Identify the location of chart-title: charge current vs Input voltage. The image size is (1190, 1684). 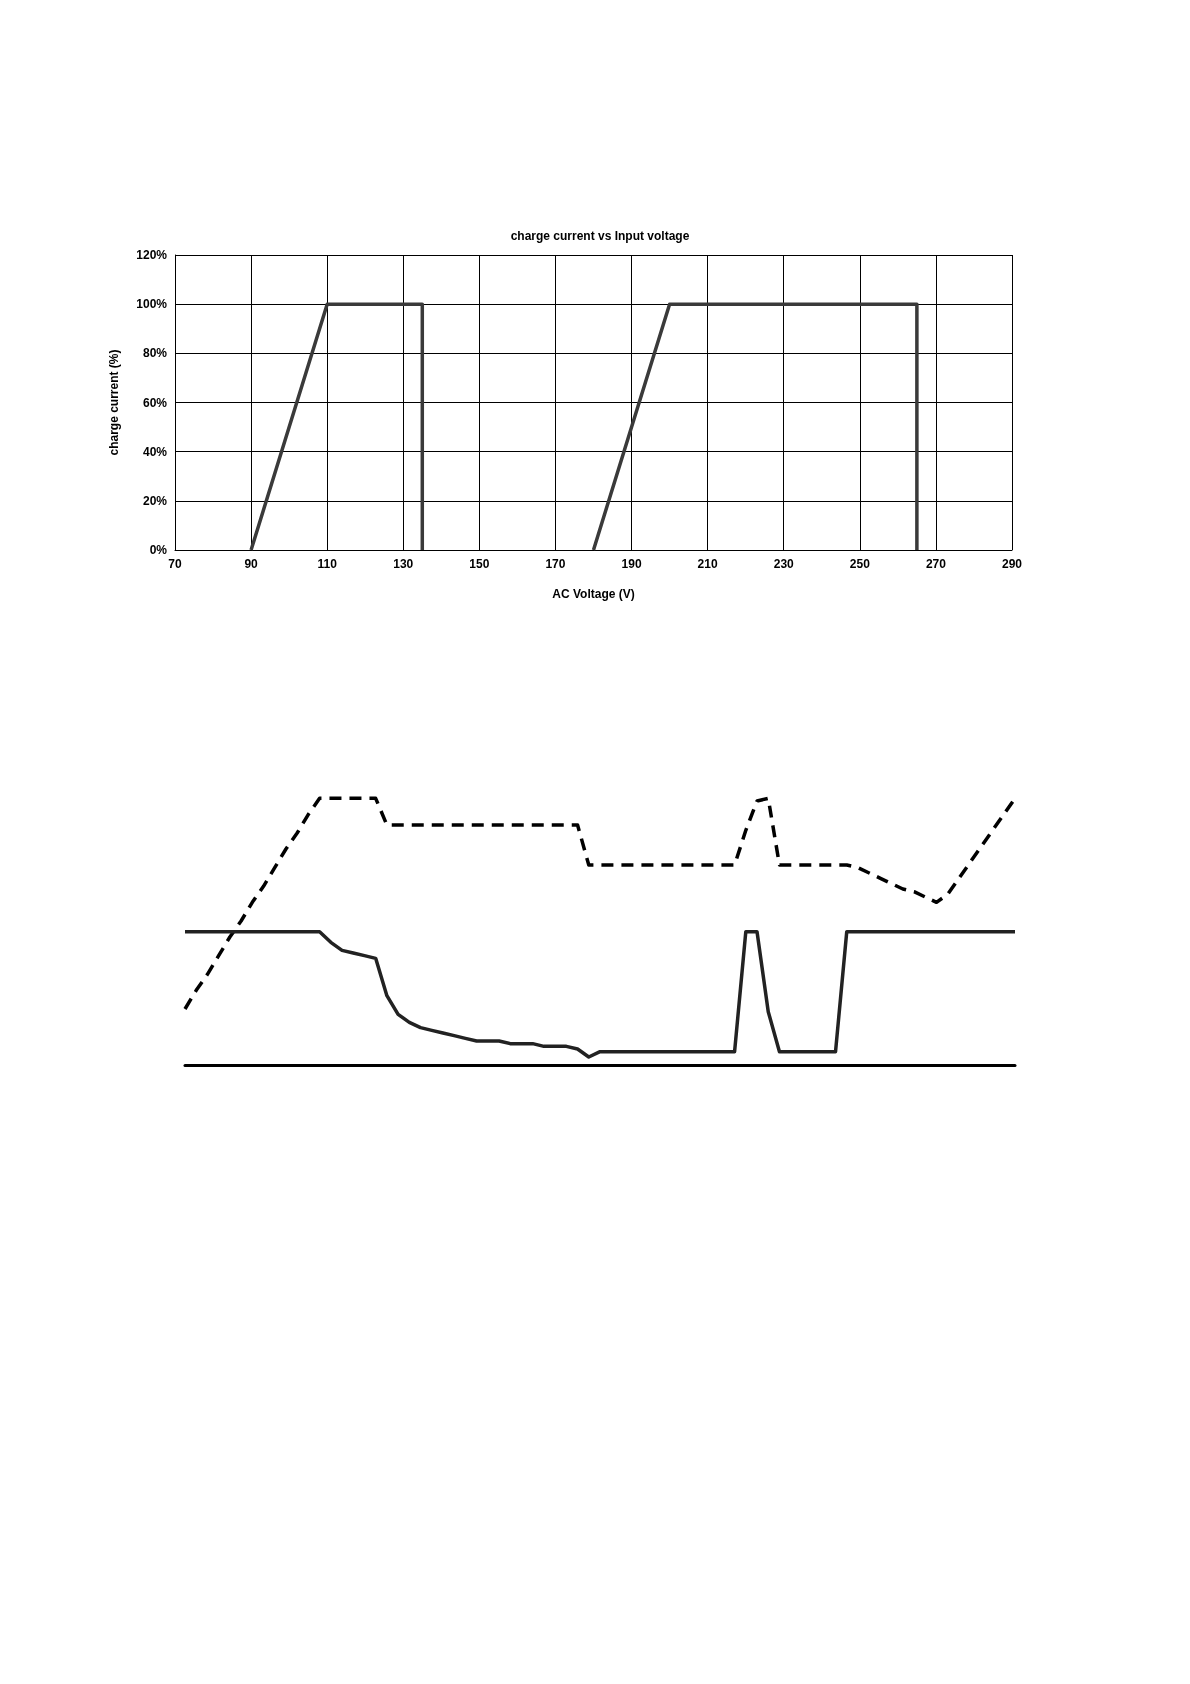
(600, 236).